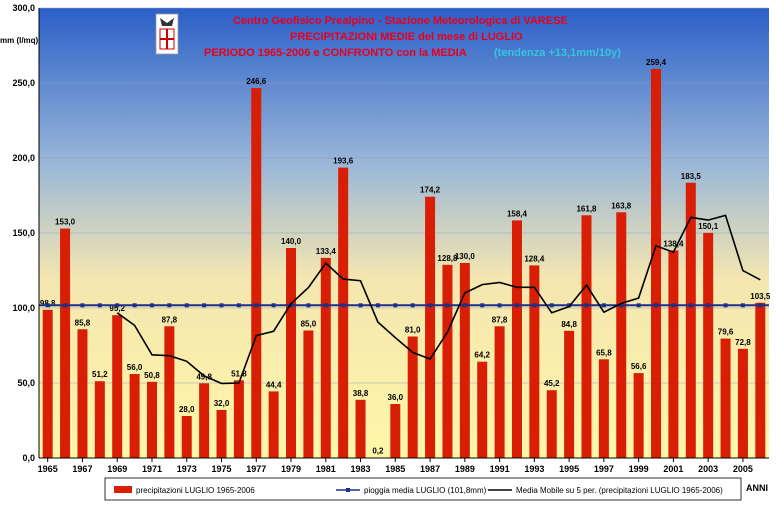 Image resolution: width=777 pixels, height=509 pixels. What do you see at coordinates (656, 62) in the screenshot?
I see `bar-value-label: 259,4` at bounding box center [656, 62].